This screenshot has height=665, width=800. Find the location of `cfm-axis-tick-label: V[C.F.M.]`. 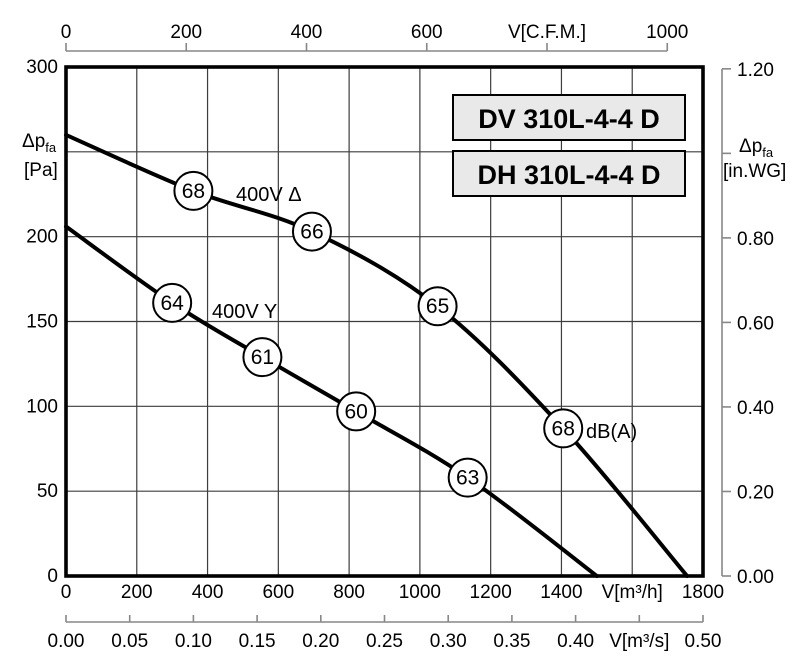

cfm-axis-tick-label: V[C.F.M.] is located at coordinates (547, 32).